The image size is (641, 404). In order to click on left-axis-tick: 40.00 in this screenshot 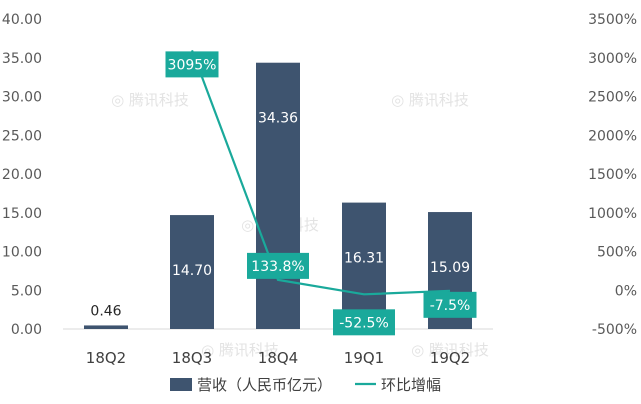, I will do `click(22, 20)`.